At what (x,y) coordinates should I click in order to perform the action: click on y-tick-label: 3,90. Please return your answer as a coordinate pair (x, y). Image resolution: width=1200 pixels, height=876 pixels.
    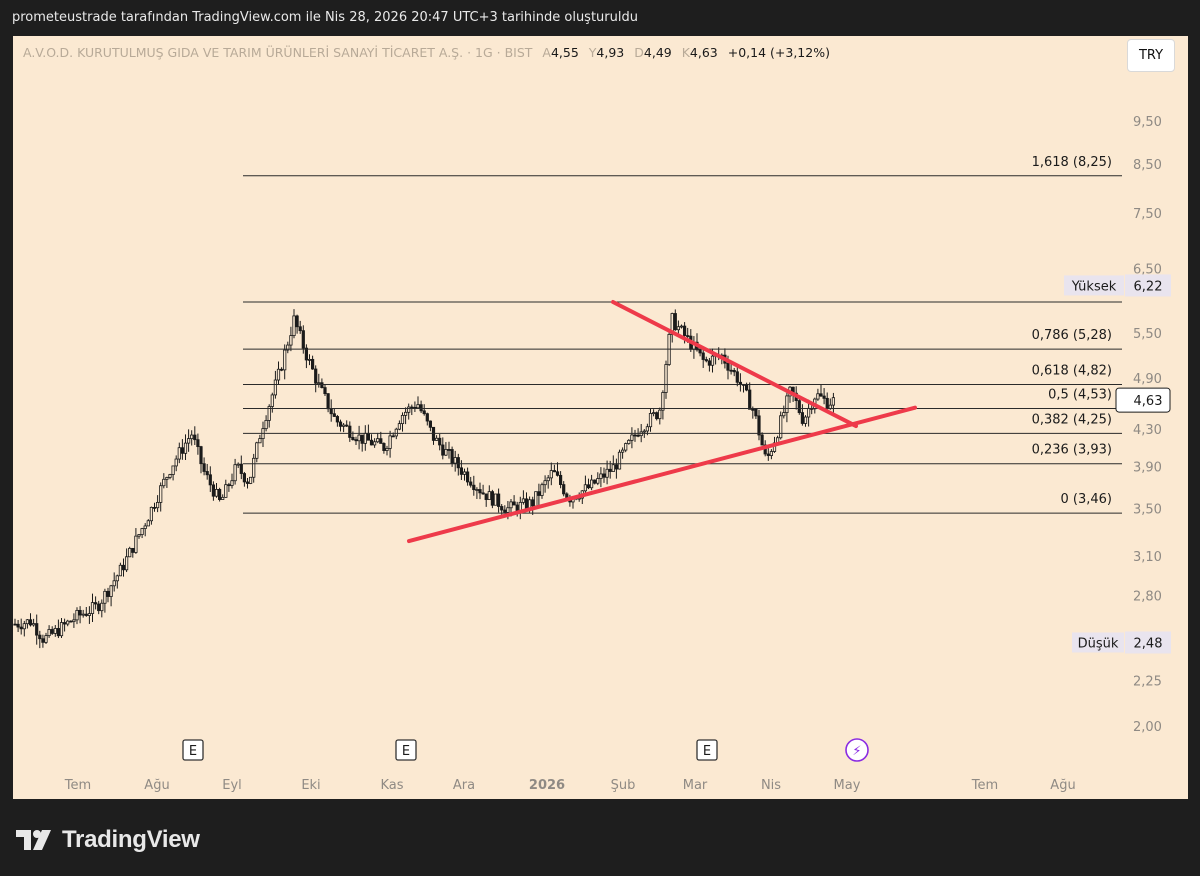
    Looking at the image, I should click on (1147, 468).